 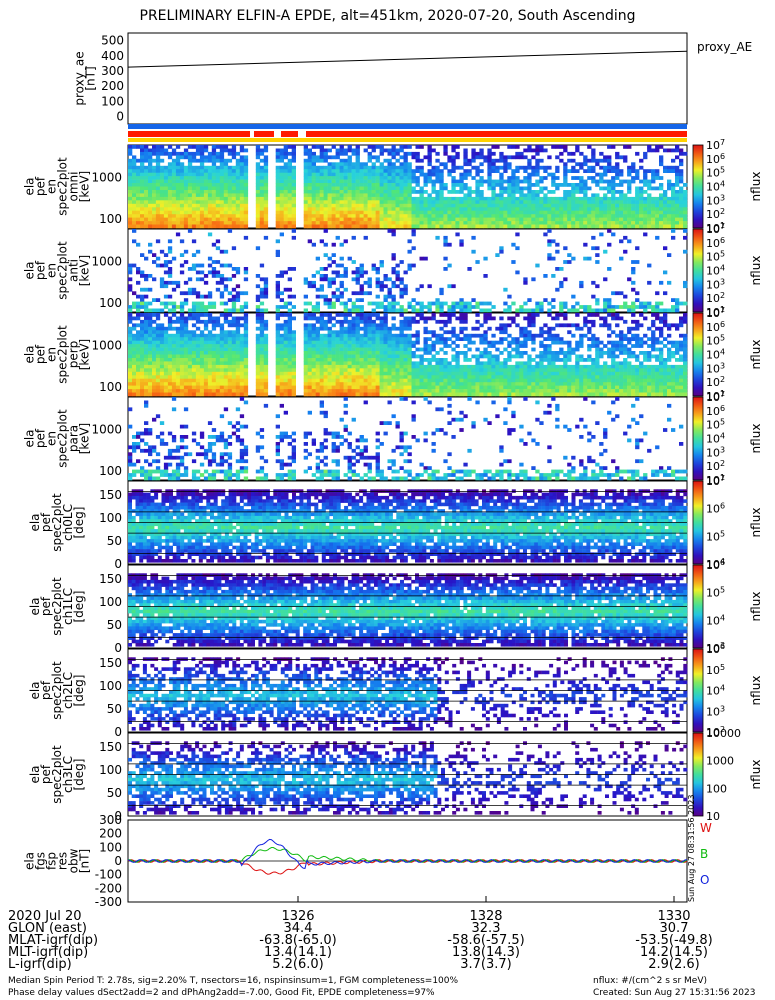 I want to click on legend-O: O, so click(x=704, y=880).